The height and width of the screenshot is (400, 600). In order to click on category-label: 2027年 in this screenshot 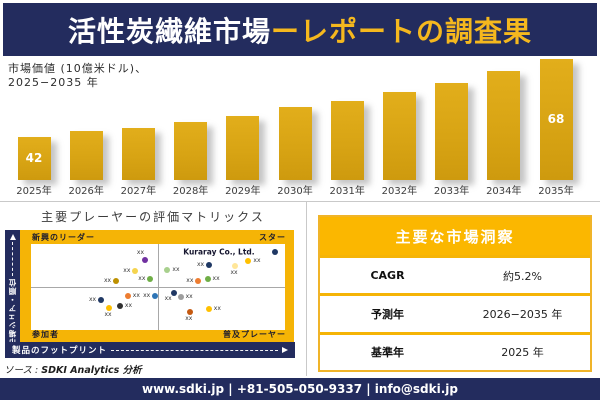, I will do `click(138, 191)`.